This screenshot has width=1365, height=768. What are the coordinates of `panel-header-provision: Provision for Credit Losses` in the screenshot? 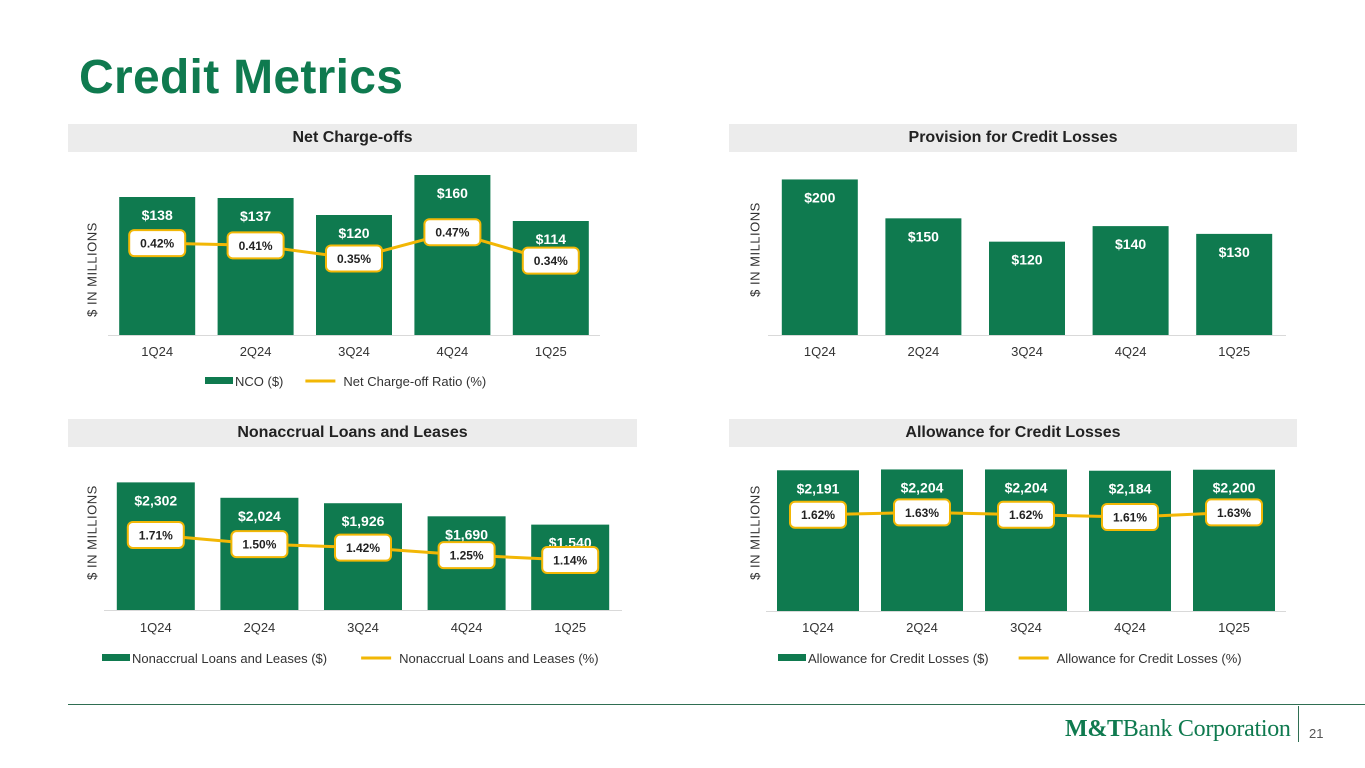 It's located at (1013, 138).